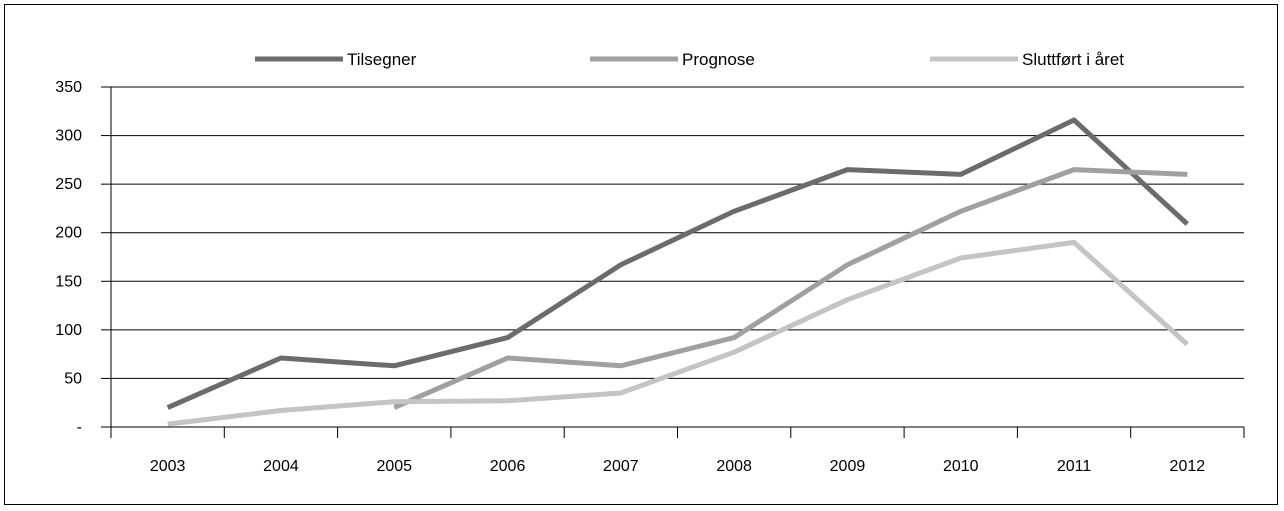 The image size is (1284, 511). I want to click on legend-label: Prognose, so click(718, 59).